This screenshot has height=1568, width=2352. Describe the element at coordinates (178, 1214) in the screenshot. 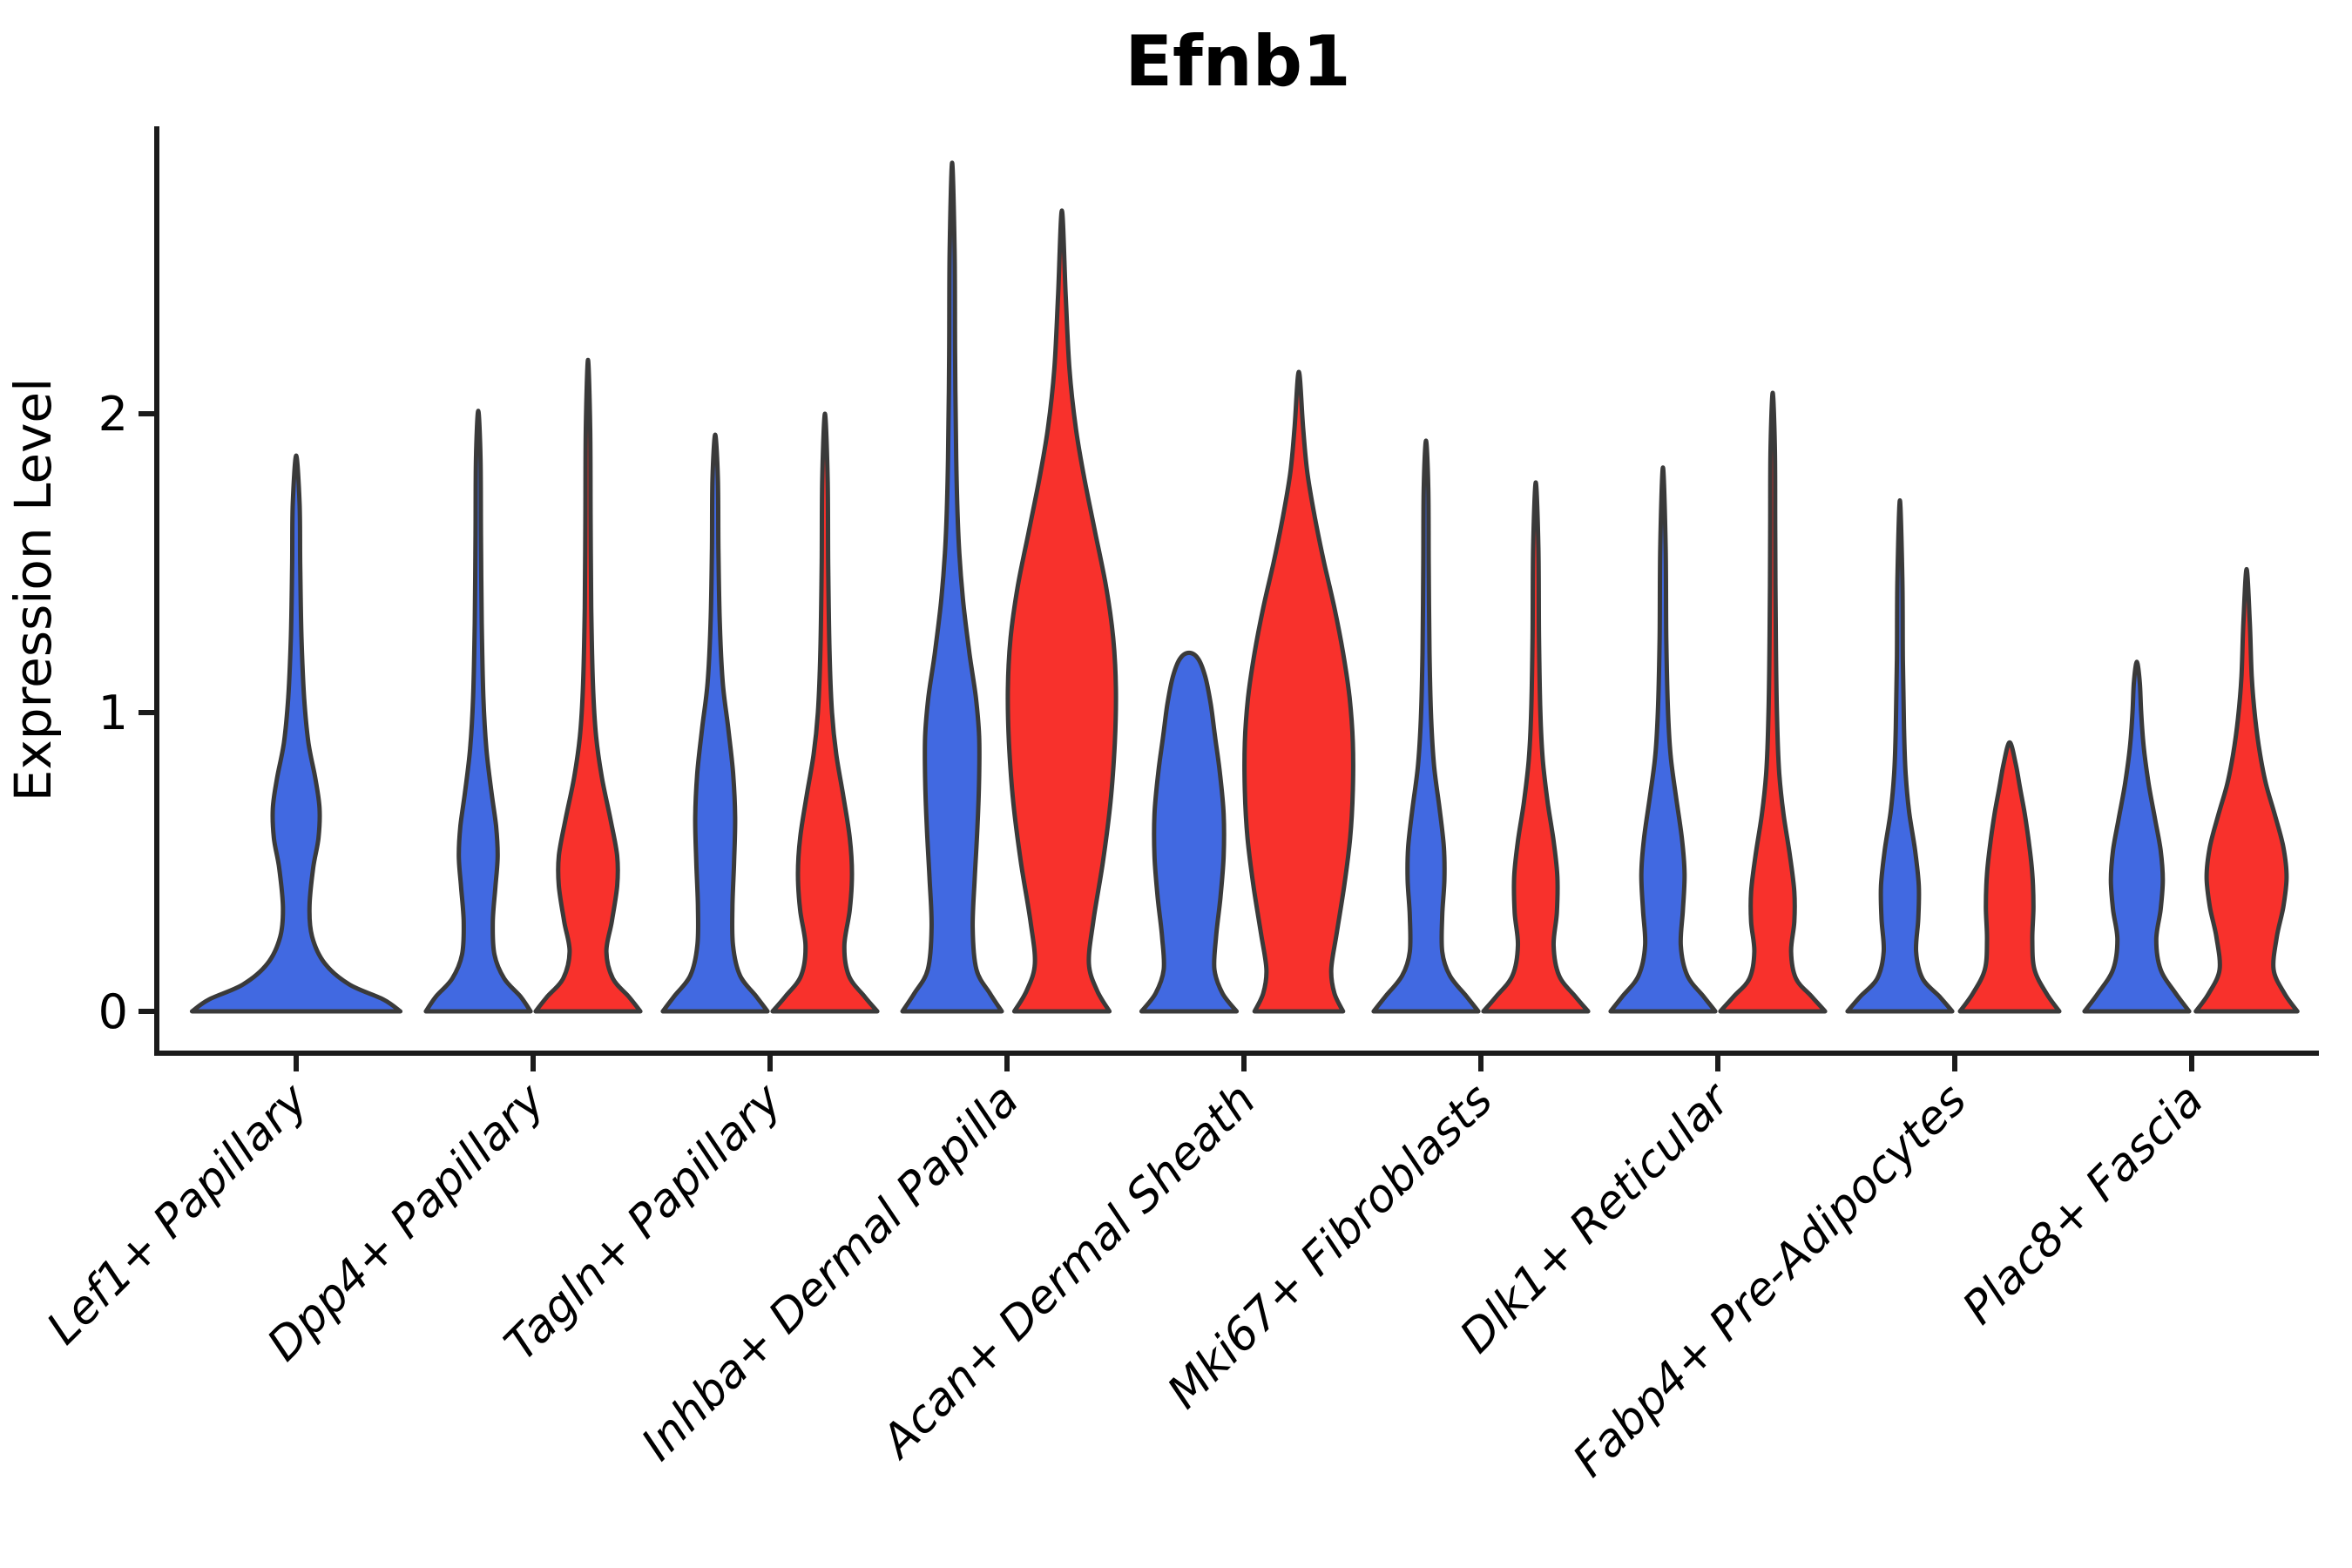

I see `x-tick-label: Lef1+ Papillary` at that location.